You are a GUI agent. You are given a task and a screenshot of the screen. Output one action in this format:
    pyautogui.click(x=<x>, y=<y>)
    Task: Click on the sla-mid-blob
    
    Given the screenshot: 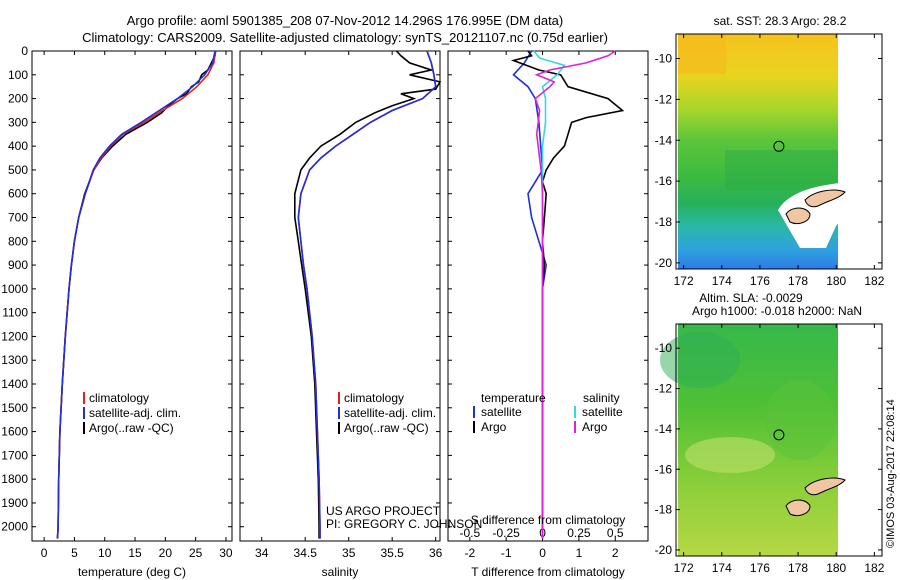 What is the action you would take?
    pyautogui.click(x=800, y=420)
    